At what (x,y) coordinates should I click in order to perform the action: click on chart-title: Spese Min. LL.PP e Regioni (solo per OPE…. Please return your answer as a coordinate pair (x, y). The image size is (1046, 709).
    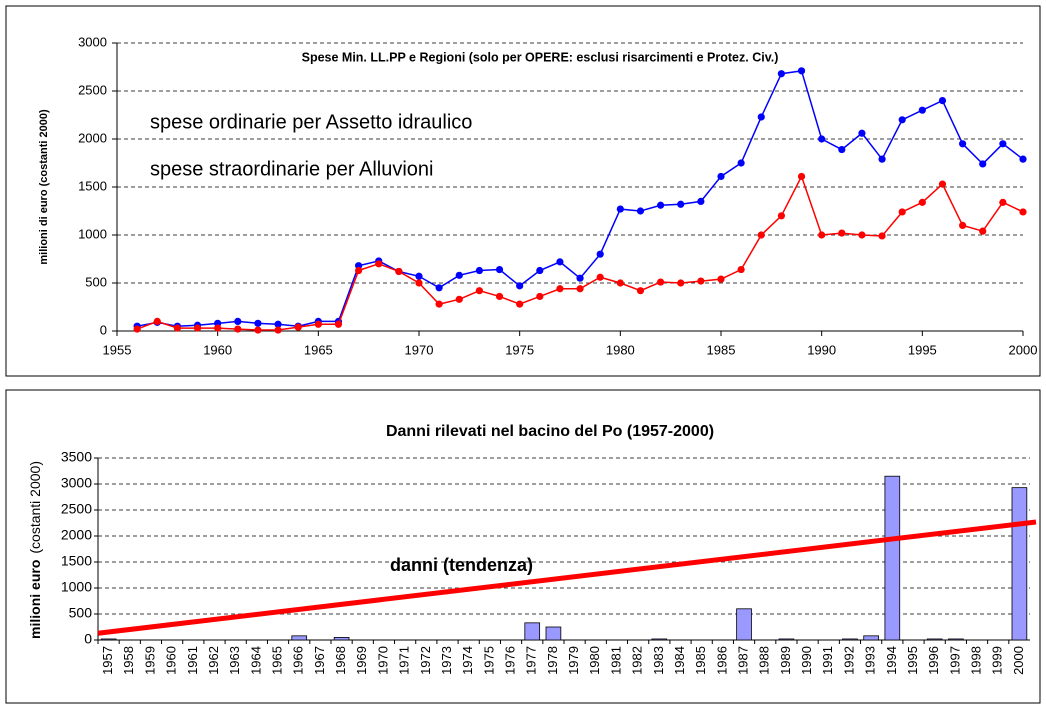
    Looking at the image, I should click on (540, 57).